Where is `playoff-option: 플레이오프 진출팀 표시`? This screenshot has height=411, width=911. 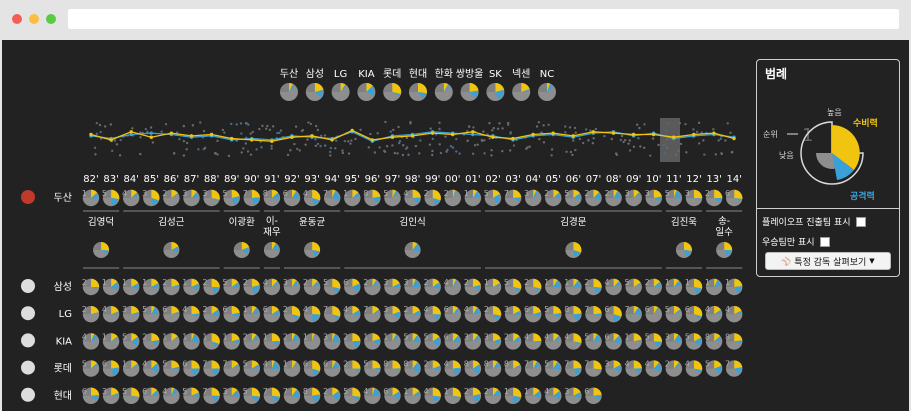
playoff-option: 플레이오프 진출팀 표시 is located at coordinates (814, 221).